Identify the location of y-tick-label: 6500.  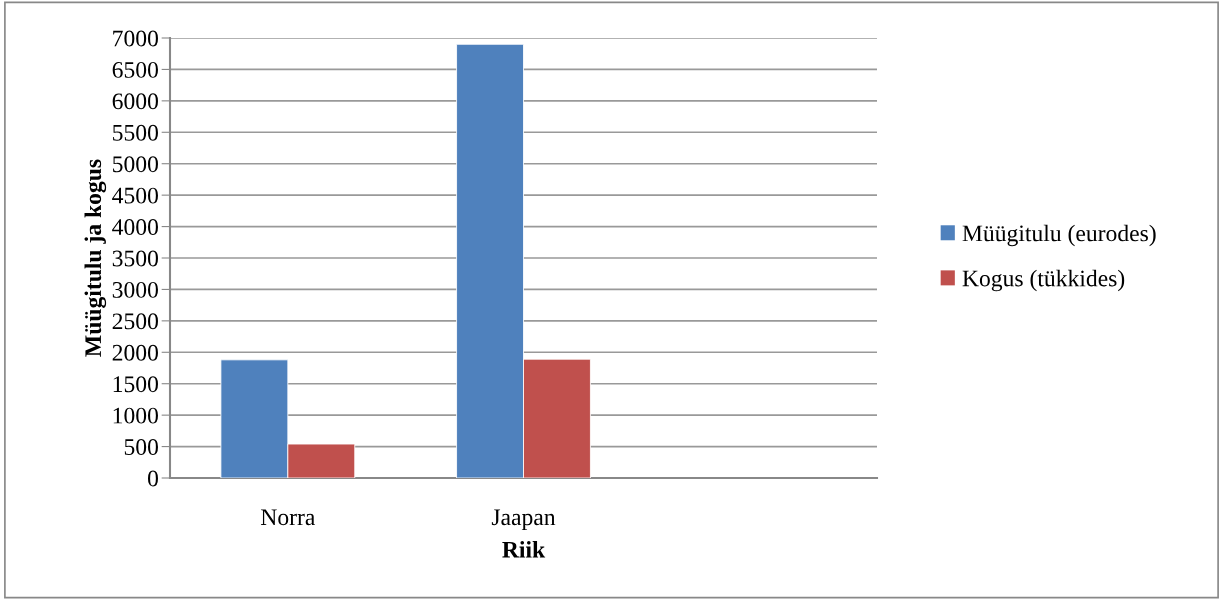
(135, 69).